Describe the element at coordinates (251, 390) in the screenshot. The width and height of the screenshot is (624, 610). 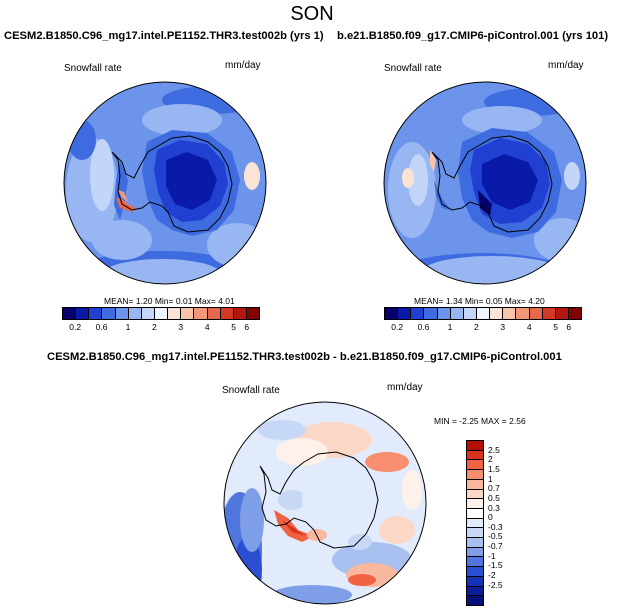
I see `variable-label-diff: Snowfall rate` at that location.